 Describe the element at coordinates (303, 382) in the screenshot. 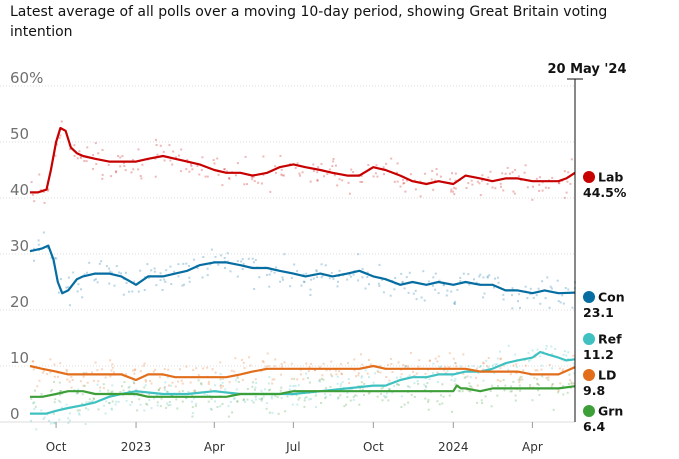

I see `series-line-ref` at that location.